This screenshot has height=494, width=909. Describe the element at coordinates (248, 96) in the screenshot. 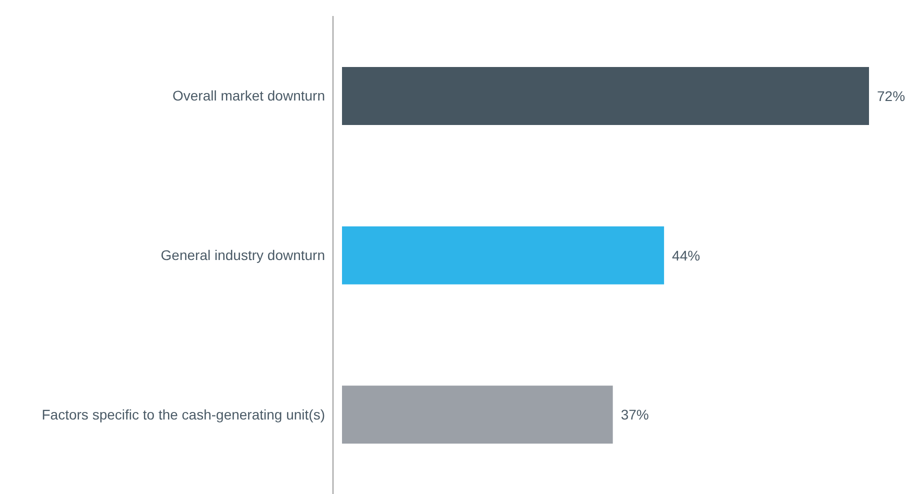

I see `y-tick-label: Overall market downturn` at that location.